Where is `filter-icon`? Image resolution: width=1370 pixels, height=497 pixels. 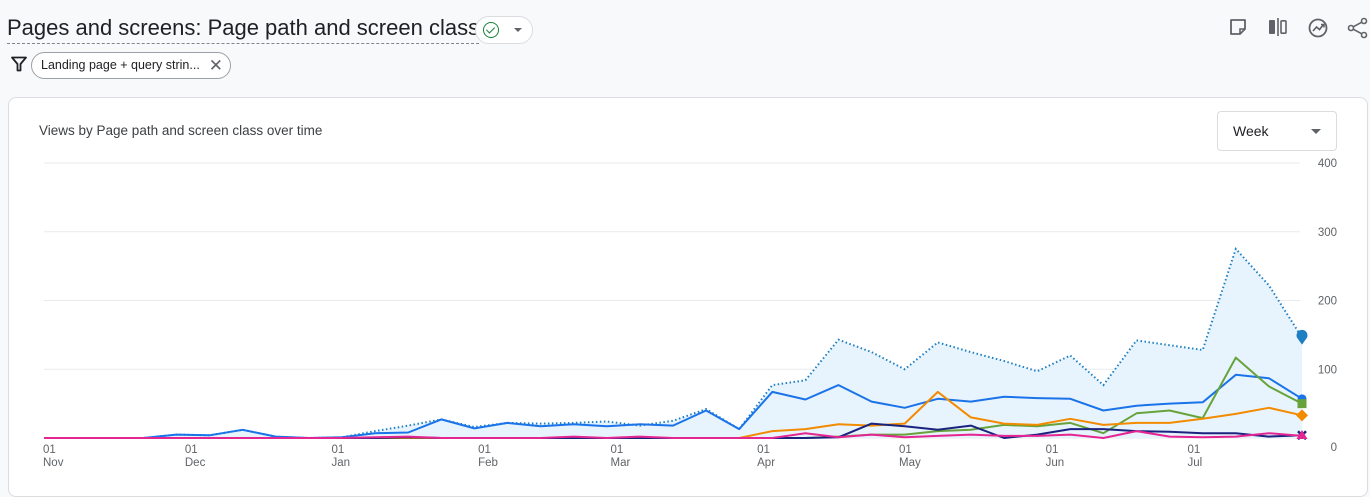 filter-icon is located at coordinates (19, 64).